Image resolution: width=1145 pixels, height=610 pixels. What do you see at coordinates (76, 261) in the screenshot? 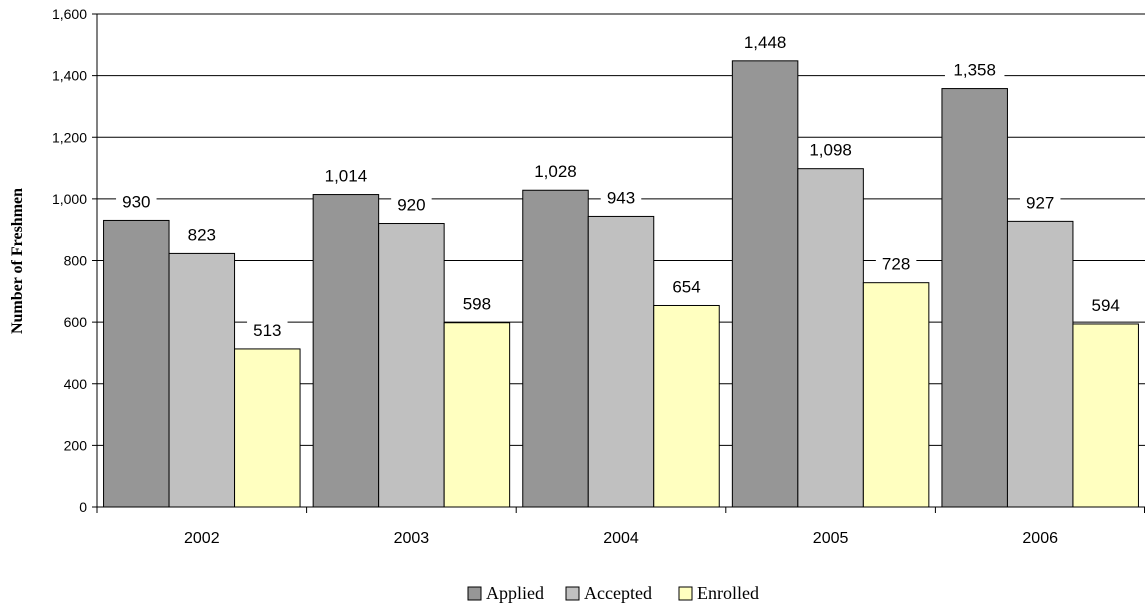
I see `y-tick-label: 800` at bounding box center [76, 261].